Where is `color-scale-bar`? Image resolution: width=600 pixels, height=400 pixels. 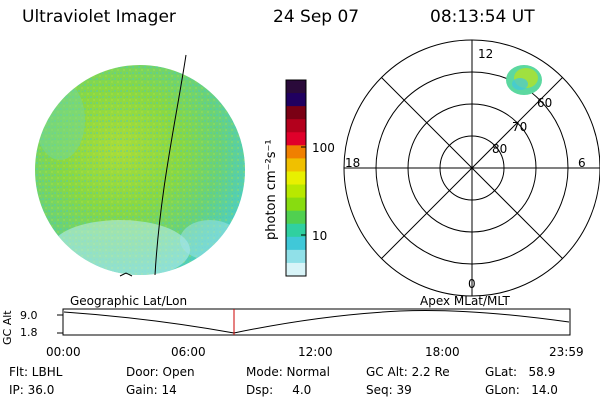 color-scale-bar is located at coordinates (296, 178).